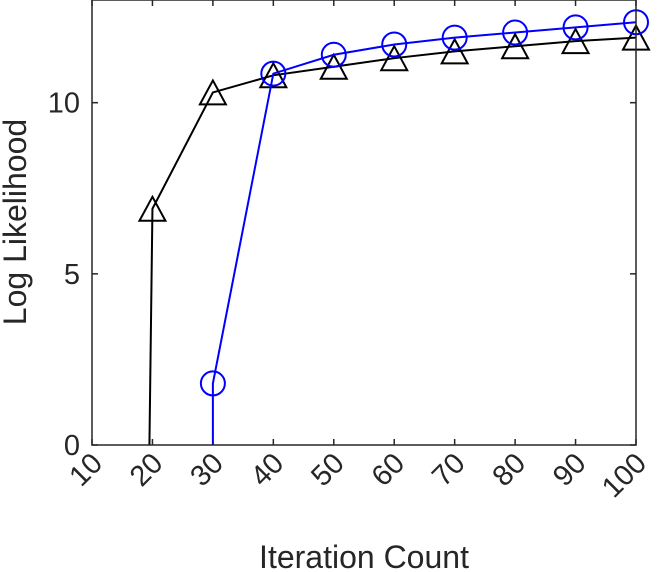 Image resolution: width=658 pixels, height=572 pixels. Describe the element at coordinates (64, 104) in the screenshot. I see `y-tick-label: 10` at that location.